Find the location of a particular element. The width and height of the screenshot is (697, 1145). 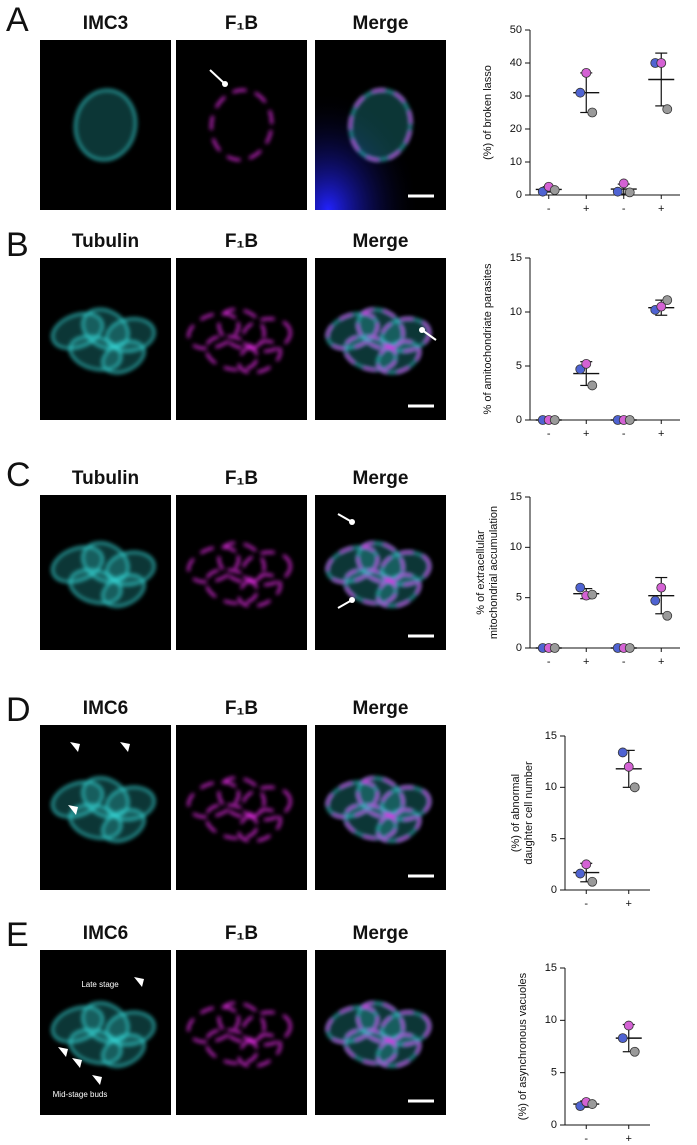

arrow-head is located at coordinates (352, 522).